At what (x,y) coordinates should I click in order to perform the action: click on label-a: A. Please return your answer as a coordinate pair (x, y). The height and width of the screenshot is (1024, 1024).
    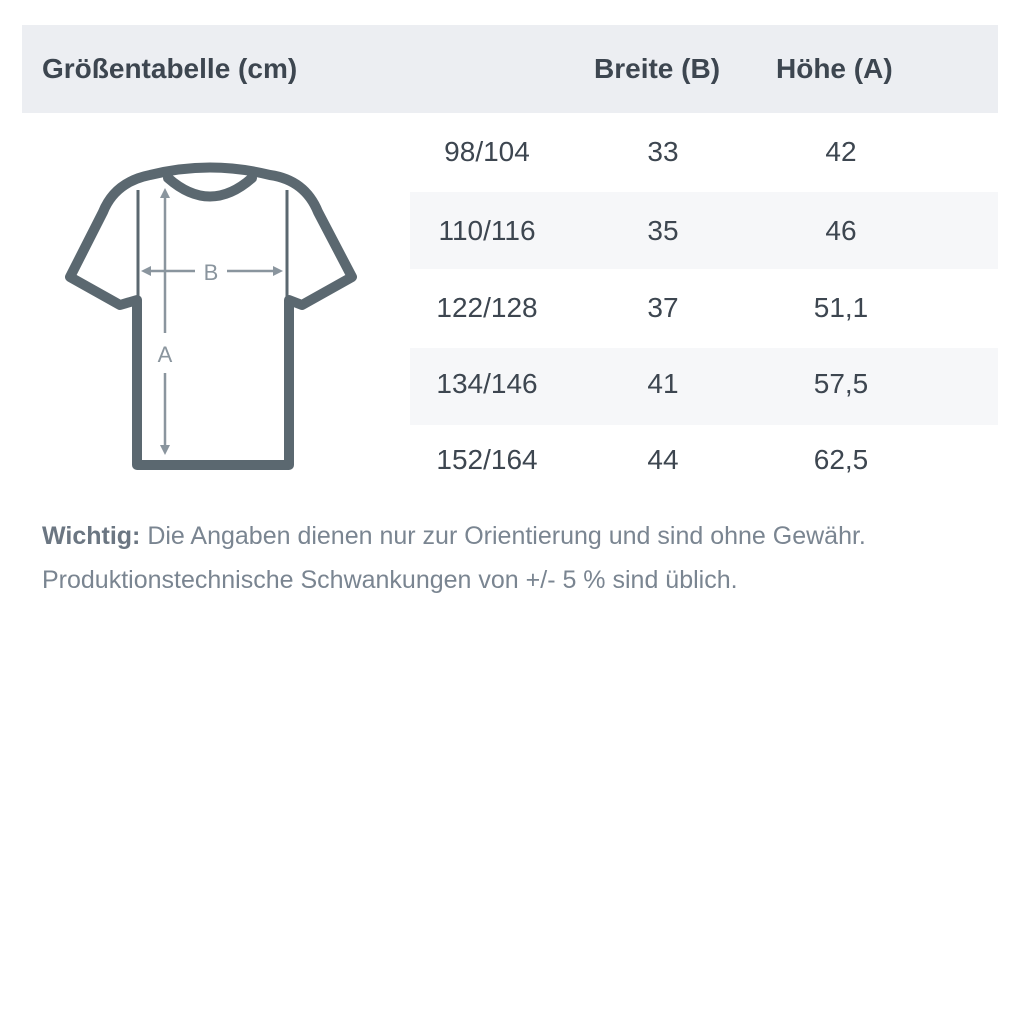
    Looking at the image, I should click on (165, 354).